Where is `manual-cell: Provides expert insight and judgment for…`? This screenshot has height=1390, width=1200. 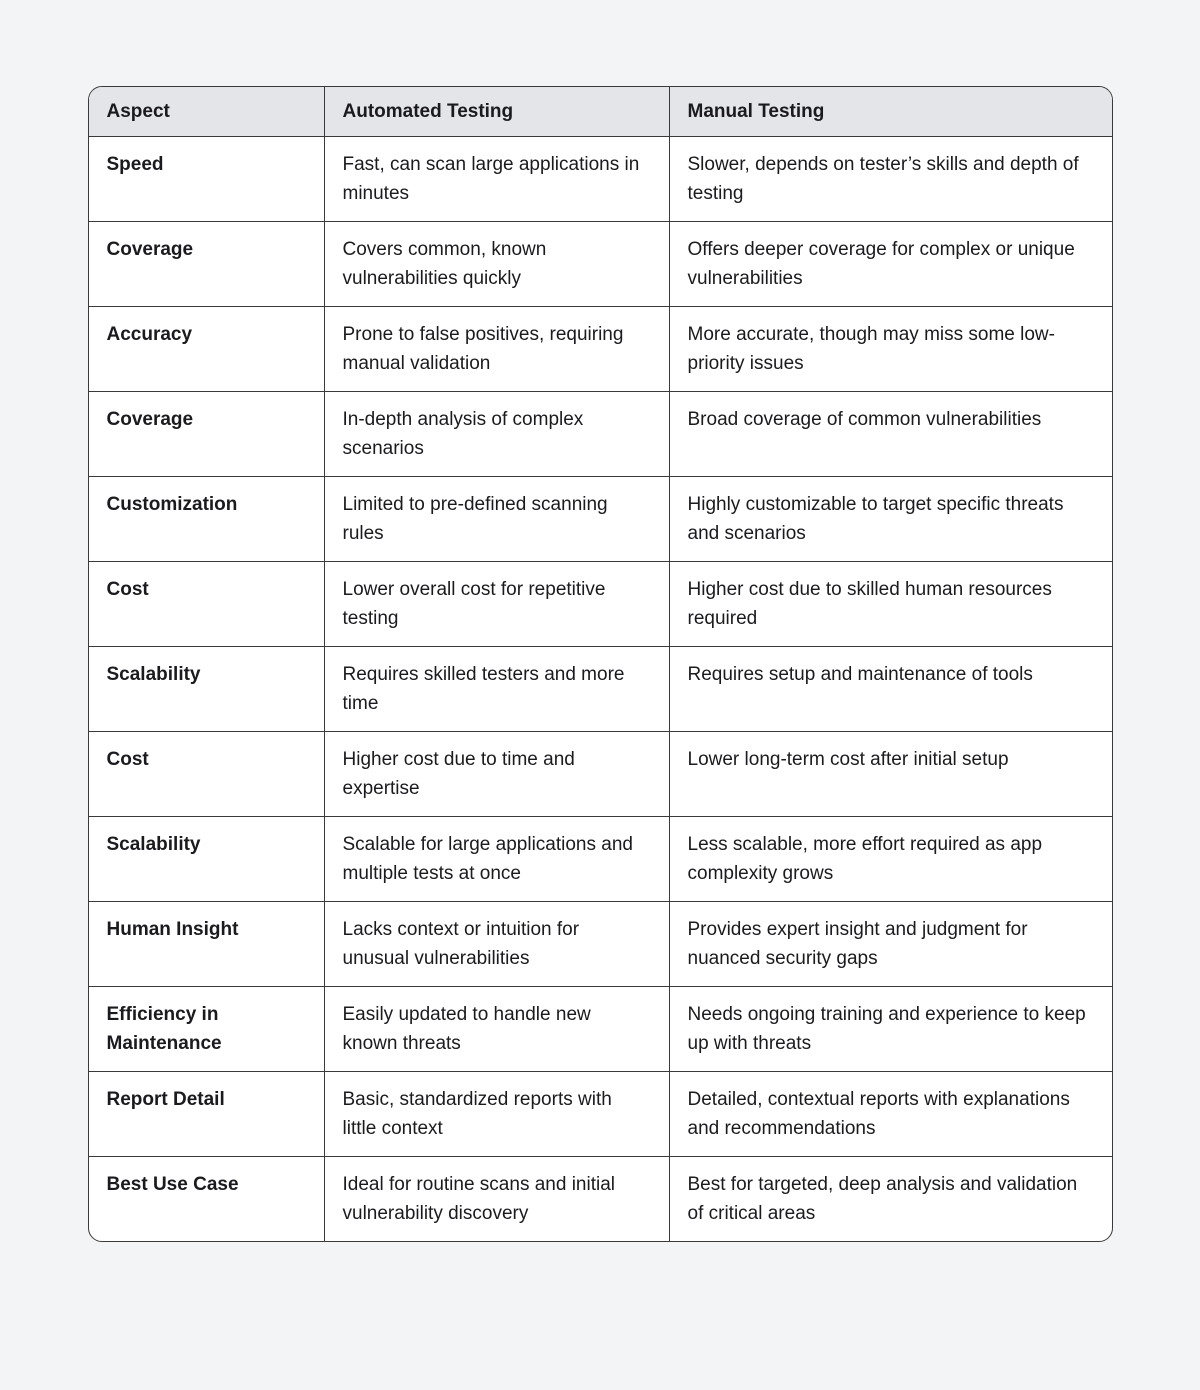
manual-cell: Provides expert insight and judgment for… is located at coordinates (890, 944).